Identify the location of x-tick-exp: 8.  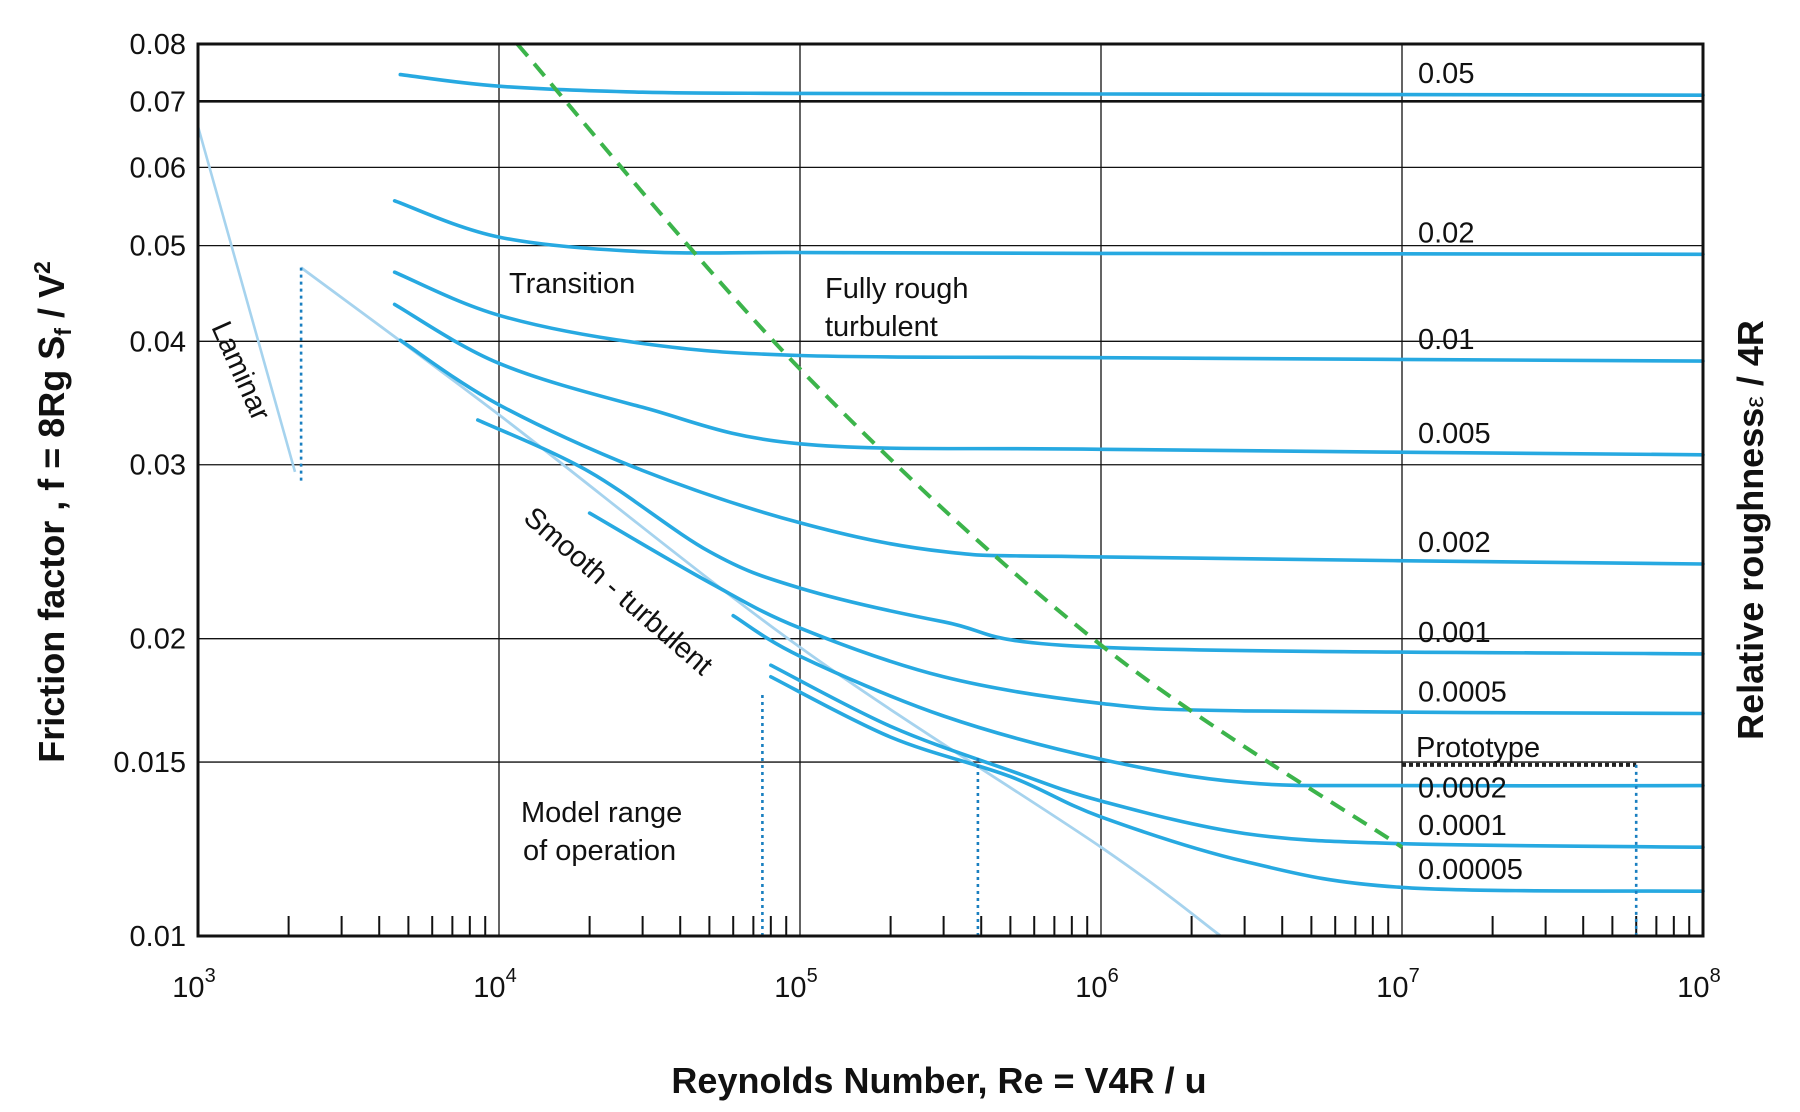
(1715, 976).